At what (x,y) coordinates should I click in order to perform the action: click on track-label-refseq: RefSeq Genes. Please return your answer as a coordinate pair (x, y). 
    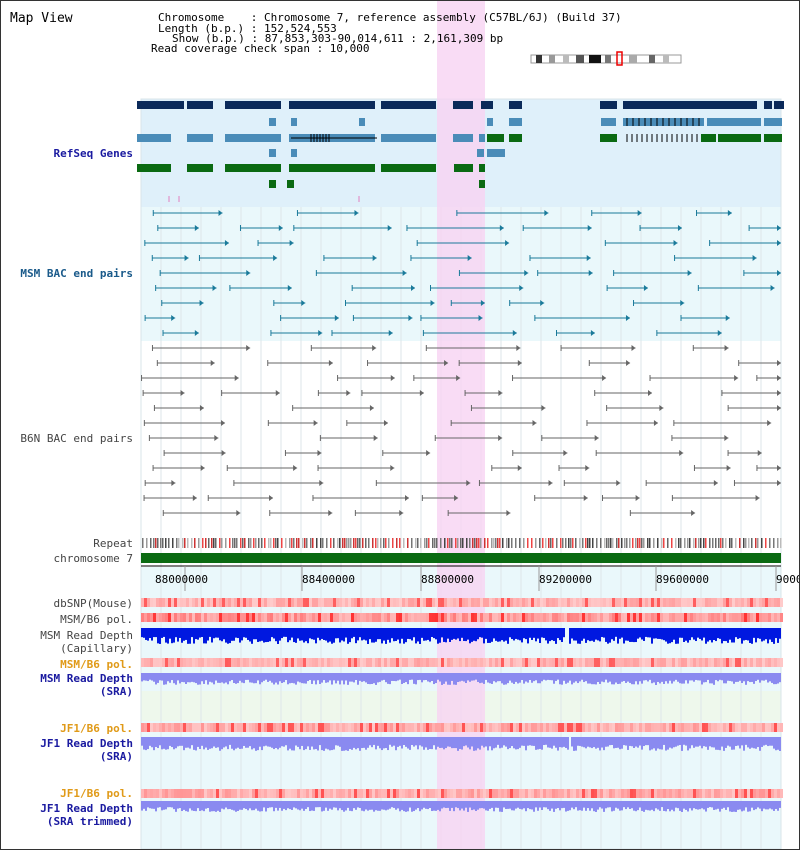
    Looking at the image, I should click on (93, 153).